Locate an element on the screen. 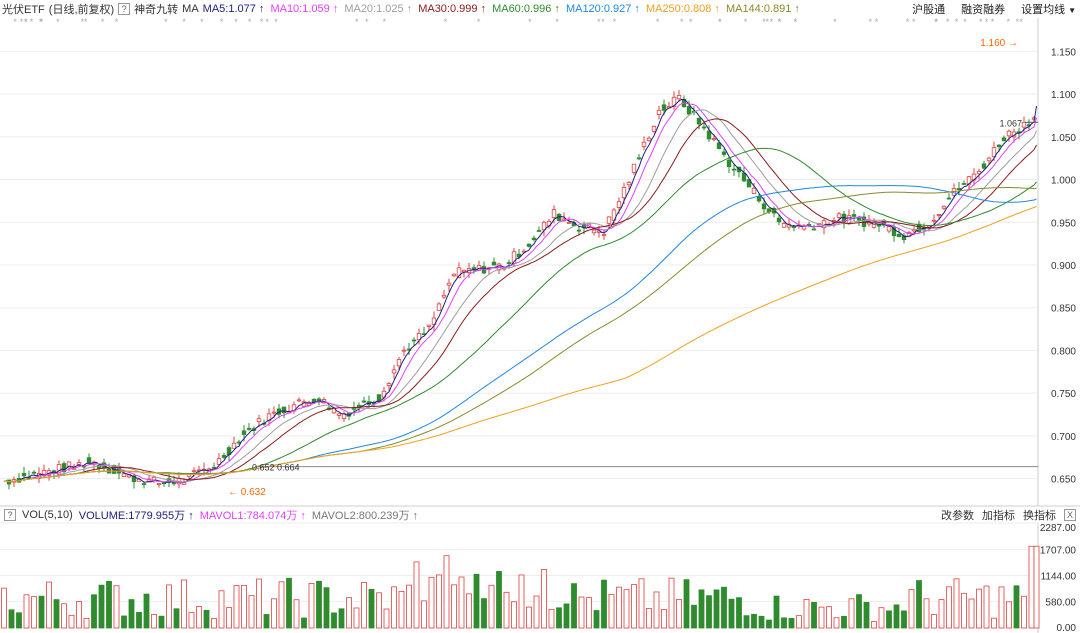  ma-legend-item: MA20:1.025 ↑ is located at coordinates (378, 8).